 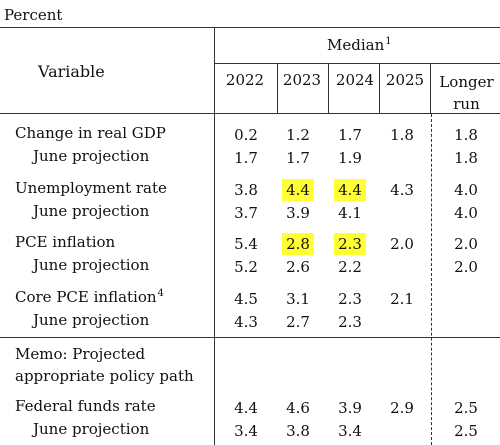 I want to click on table-cell: 3.7, so click(x=246, y=213).